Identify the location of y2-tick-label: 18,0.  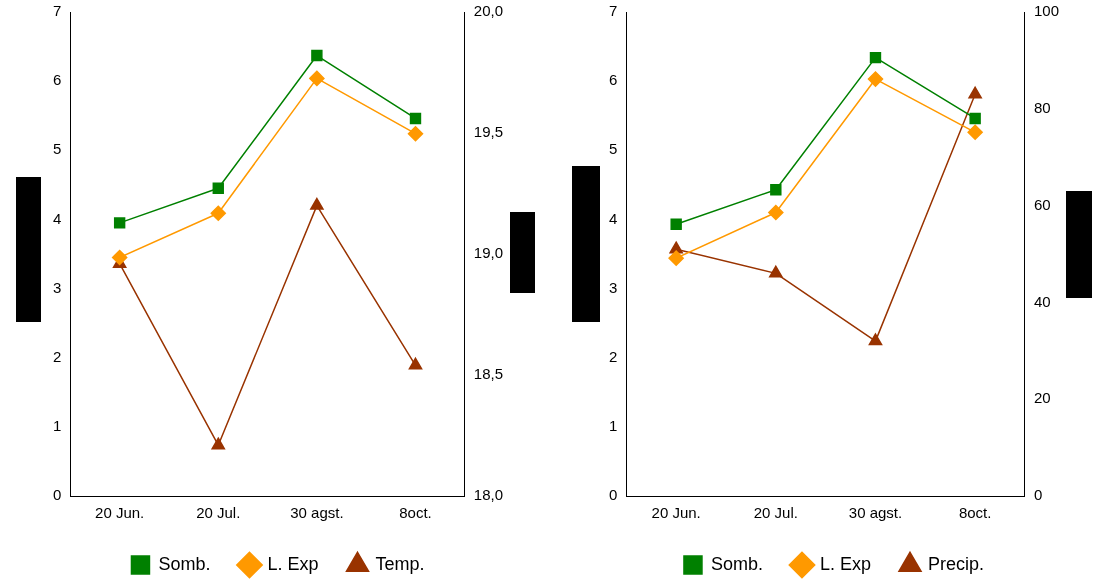
(488, 495).